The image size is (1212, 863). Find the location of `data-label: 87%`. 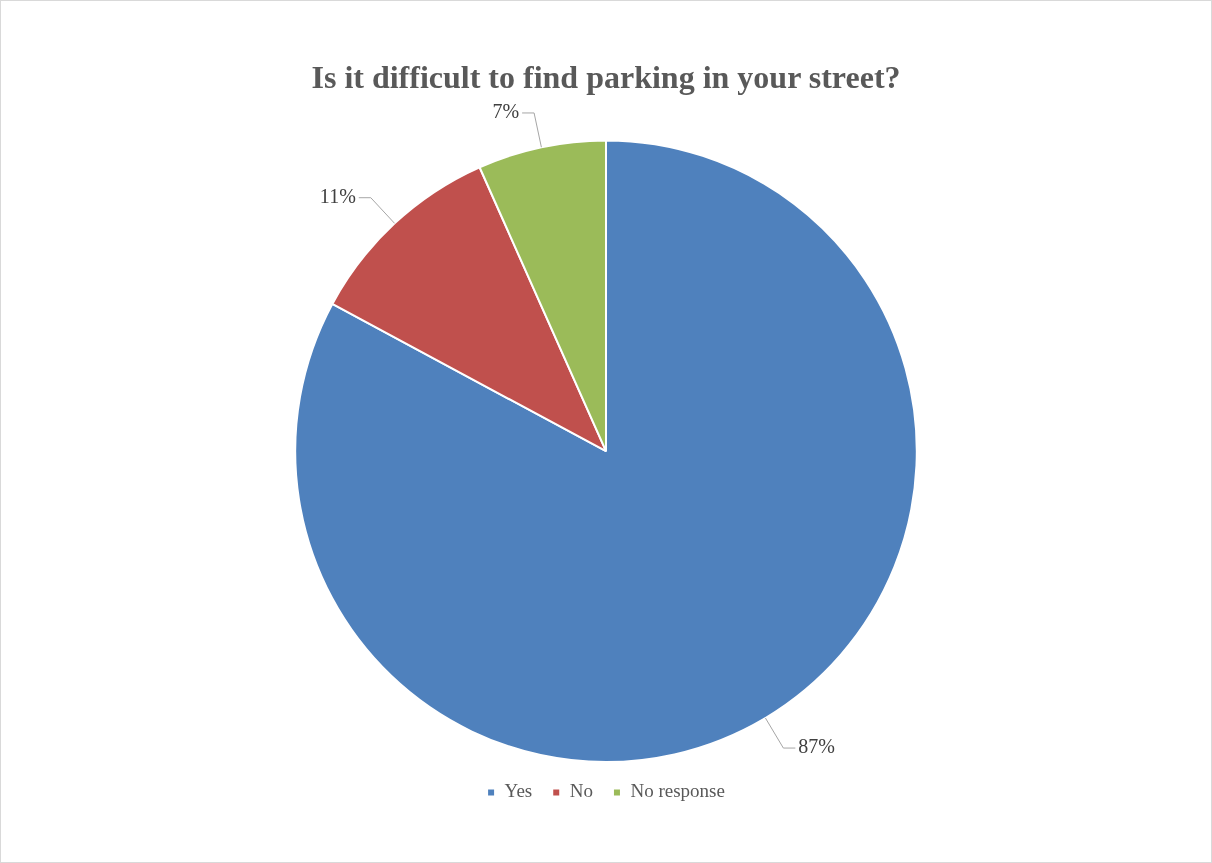

data-label: 87% is located at coordinates (817, 746).